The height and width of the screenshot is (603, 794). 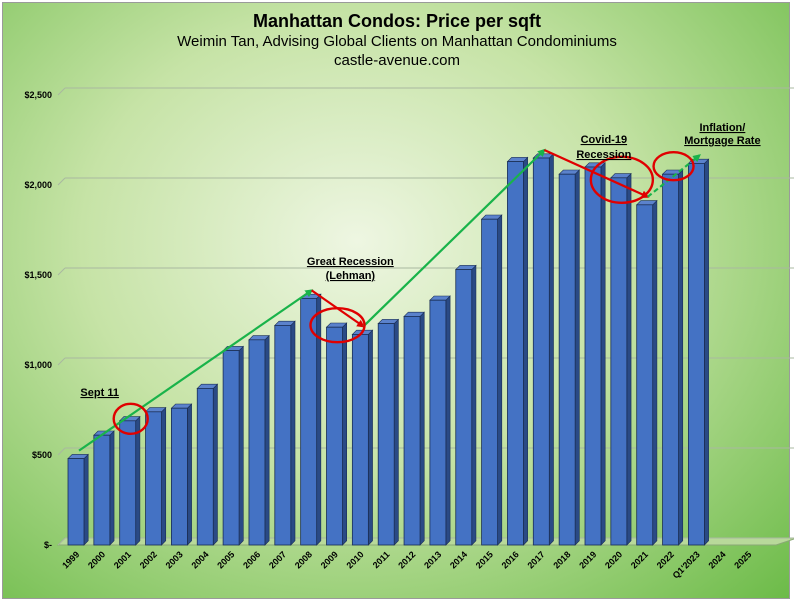 What do you see at coordinates (665, 559) in the screenshot?
I see `x-tick-label: 2022` at bounding box center [665, 559].